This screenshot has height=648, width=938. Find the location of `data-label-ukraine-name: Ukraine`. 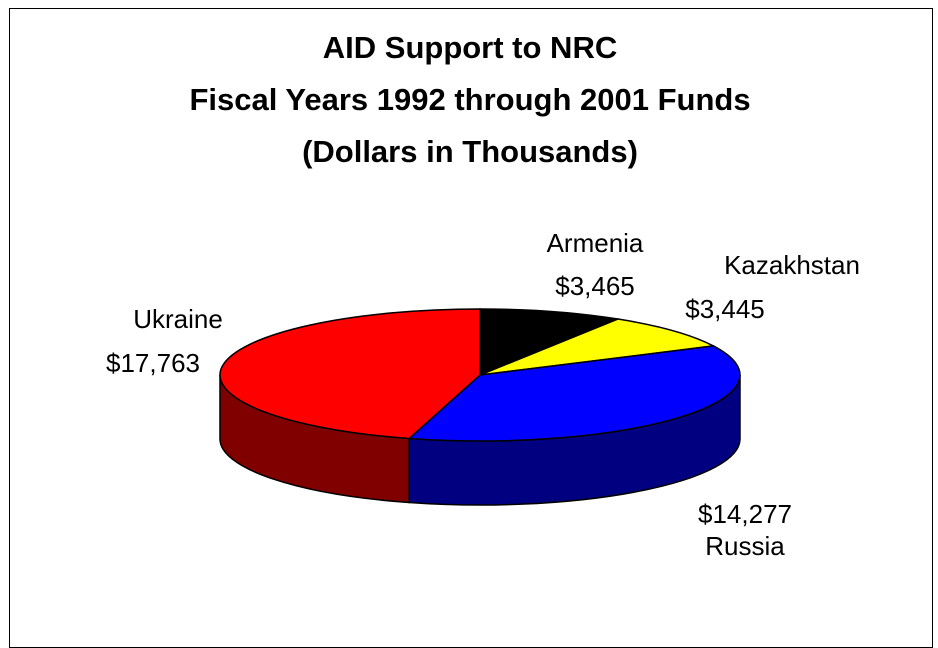

data-label-ukraine-name: Ukraine is located at coordinates (178, 319).